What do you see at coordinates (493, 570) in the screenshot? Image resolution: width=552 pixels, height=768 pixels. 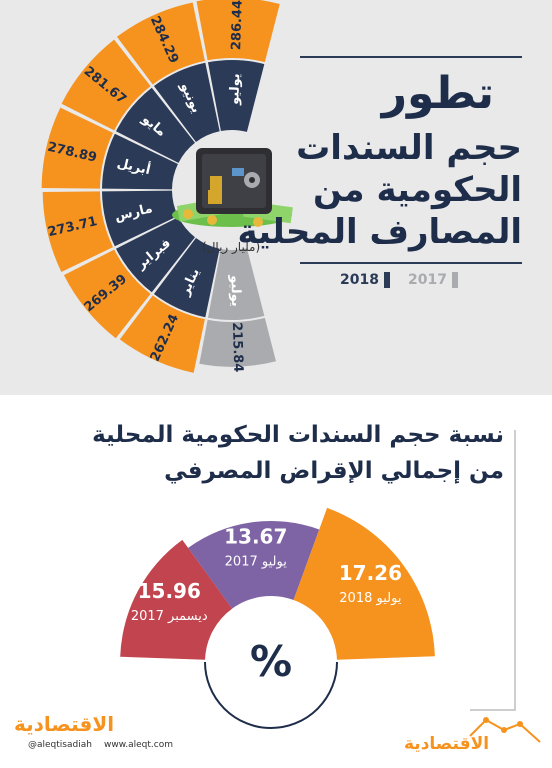 I see `bottom-frame` at bounding box center [493, 570].